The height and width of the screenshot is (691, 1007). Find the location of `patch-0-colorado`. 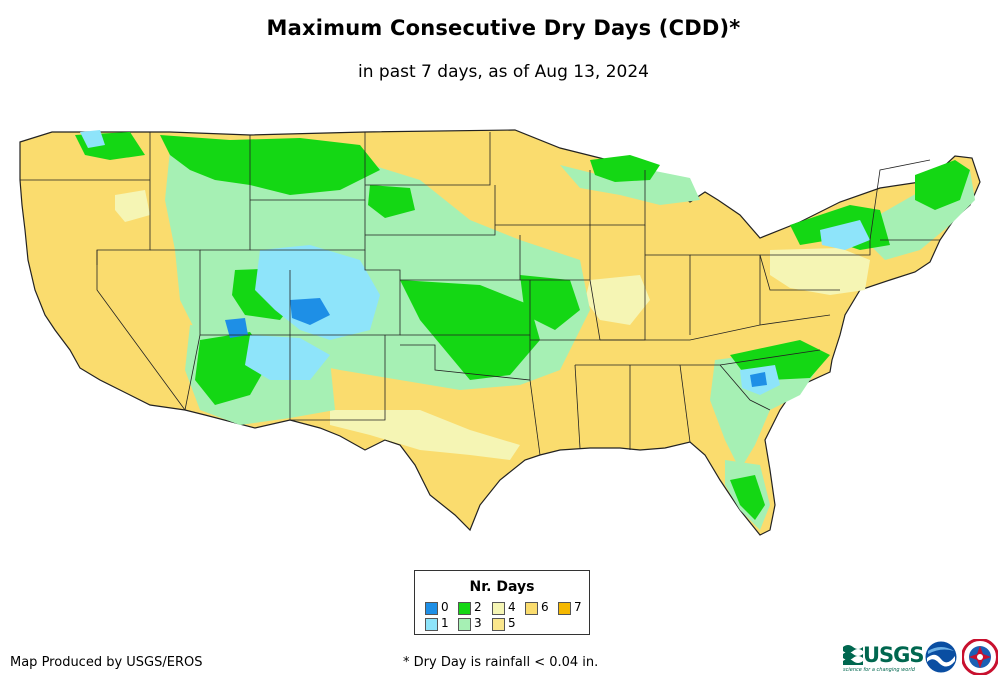

patch-0-colorado is located at coordinates (310, 311).